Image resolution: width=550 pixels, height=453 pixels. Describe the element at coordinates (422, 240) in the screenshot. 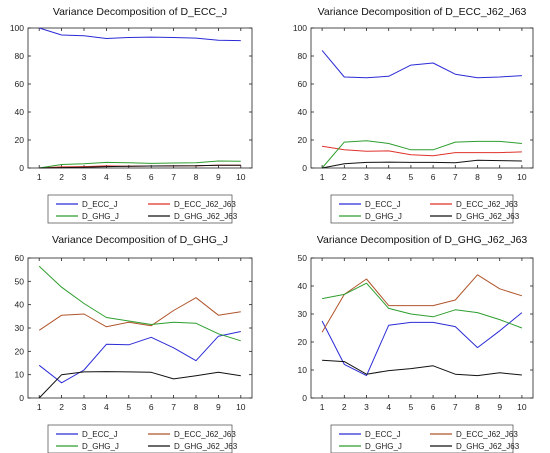

I see `chart-title: Variance Decomposition of D_GHG_J62_J63` at that location.